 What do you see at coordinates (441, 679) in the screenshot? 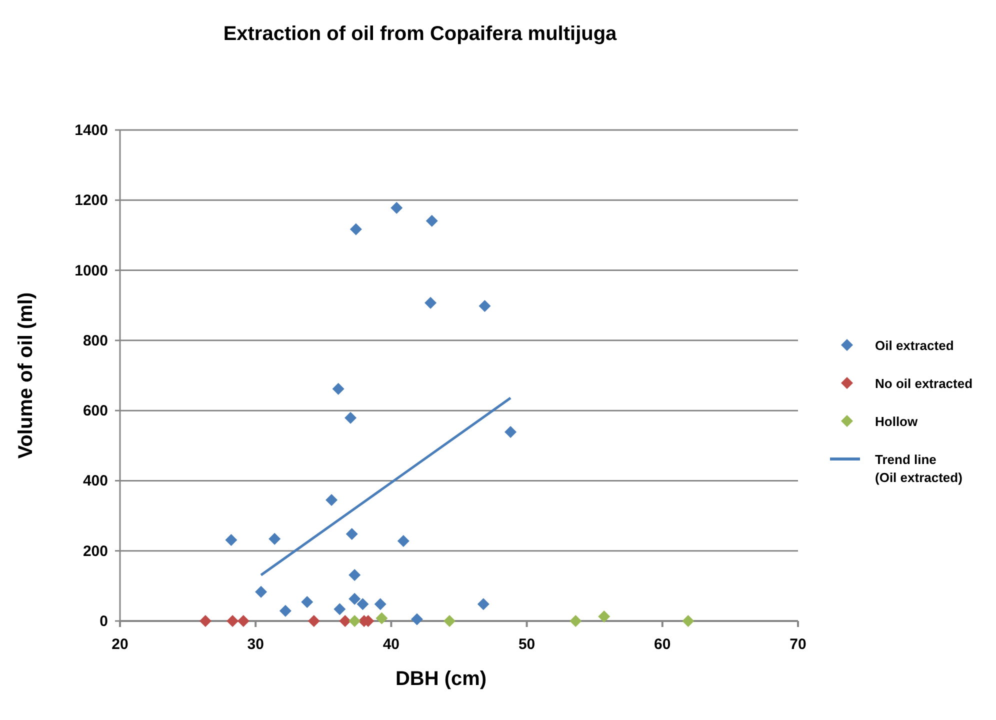
I see `x-axis-title: DBH (cm)` at bounding box center [441, 679].